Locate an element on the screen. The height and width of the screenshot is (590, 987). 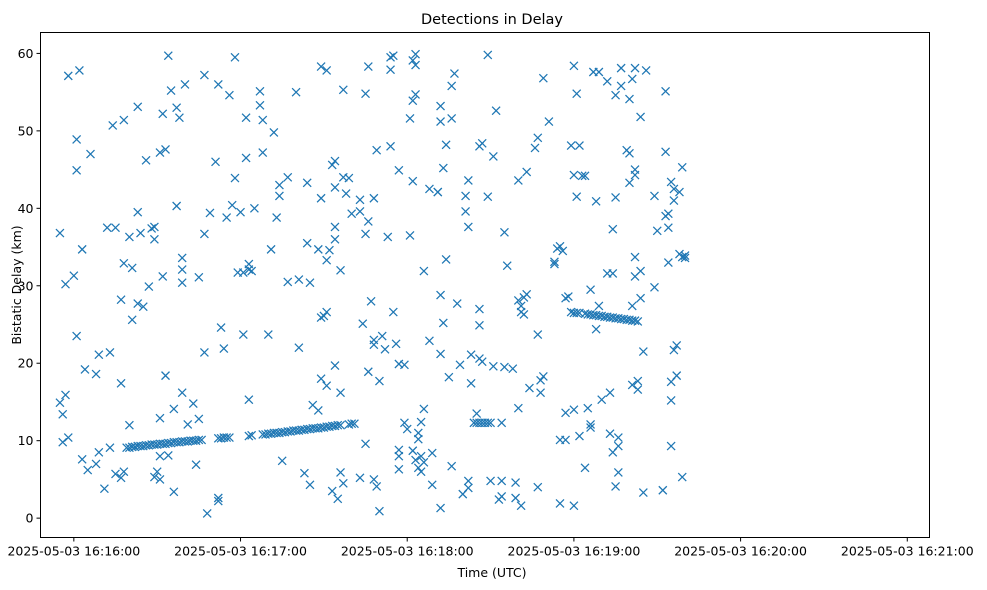
y-tick-label: 50 is located at coordinates (26, 130).